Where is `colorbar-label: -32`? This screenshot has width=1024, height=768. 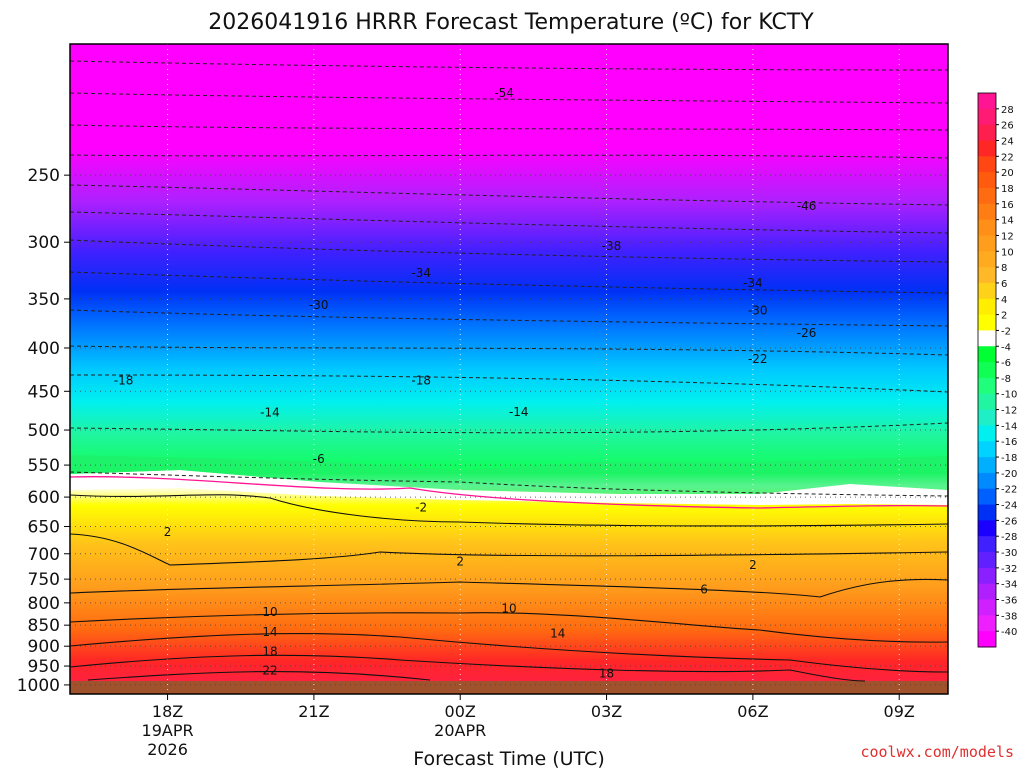
colorbar-label: -32 is located at coordinates (1009, 569).